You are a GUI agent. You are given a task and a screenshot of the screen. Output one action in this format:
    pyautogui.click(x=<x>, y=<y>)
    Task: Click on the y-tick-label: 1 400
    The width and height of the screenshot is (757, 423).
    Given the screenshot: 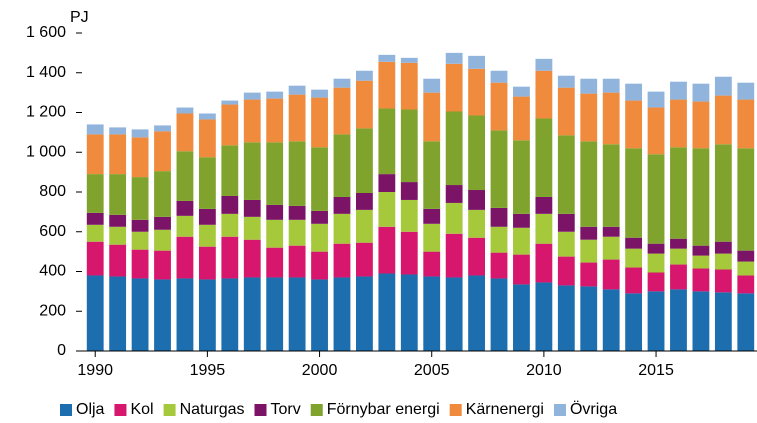 What is the action you would take?
    pyautogui.click(x=46, y=72)
    